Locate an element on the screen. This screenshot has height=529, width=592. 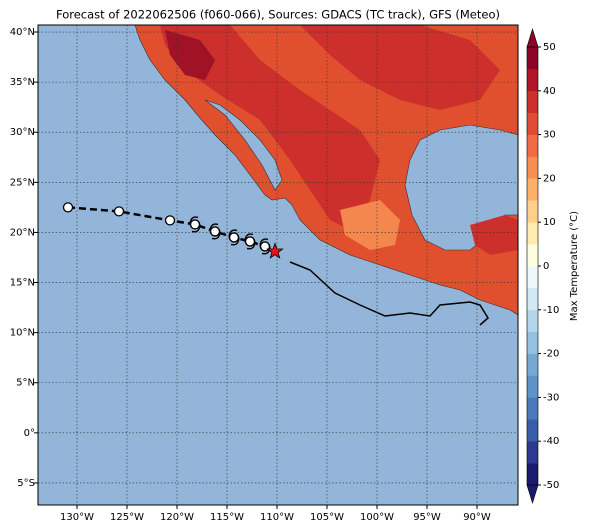
yucatan-hot is located at coordinates (494, 235).